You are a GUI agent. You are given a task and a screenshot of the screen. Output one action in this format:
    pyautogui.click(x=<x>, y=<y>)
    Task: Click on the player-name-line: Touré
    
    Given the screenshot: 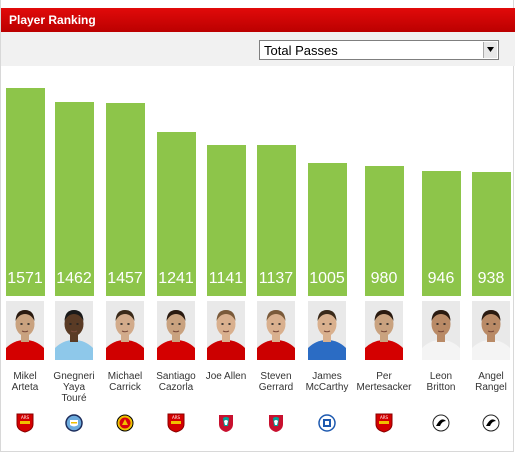 What is the action you would take?
    pyautogui.click(x=74, y=398)
    